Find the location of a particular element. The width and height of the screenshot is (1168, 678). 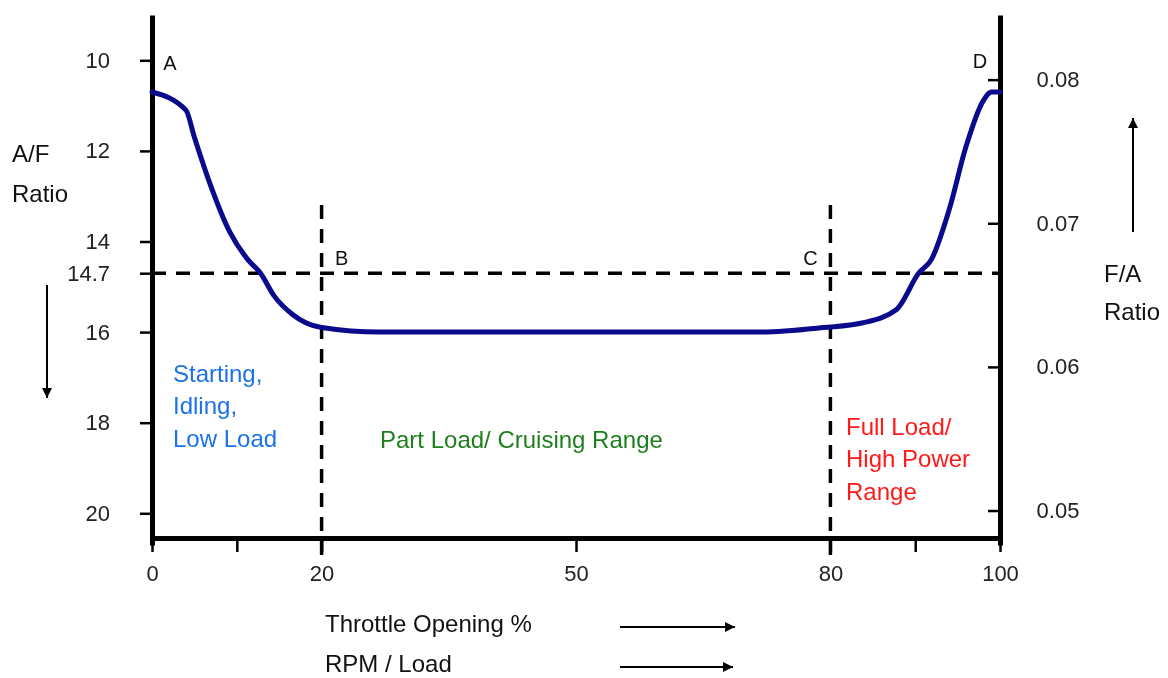

y2-tick-label: 0.07 is located at coordinates (1058, 223).